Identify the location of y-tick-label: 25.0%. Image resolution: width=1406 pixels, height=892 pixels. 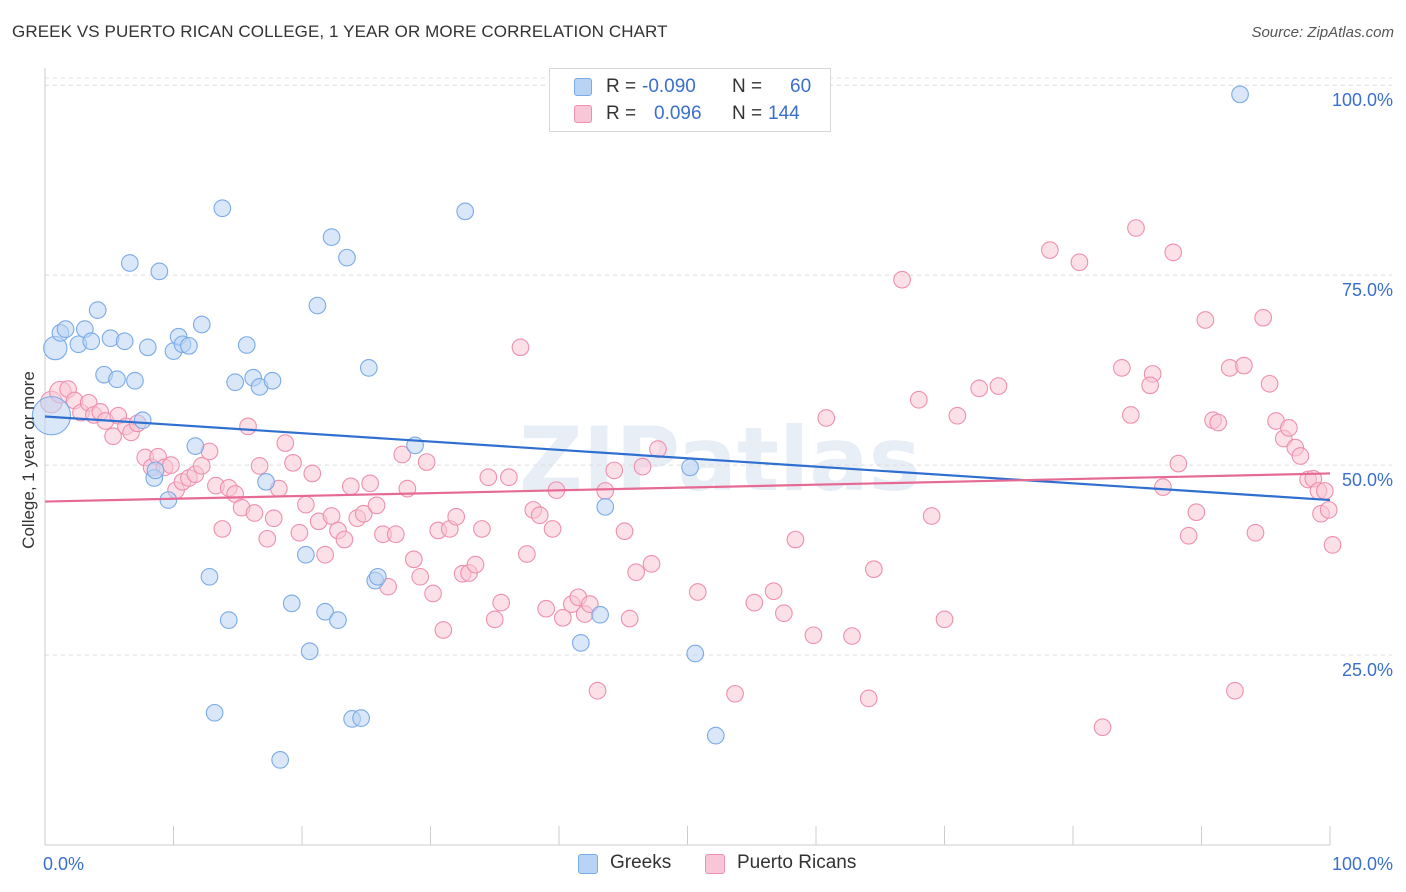
(1367, 670).